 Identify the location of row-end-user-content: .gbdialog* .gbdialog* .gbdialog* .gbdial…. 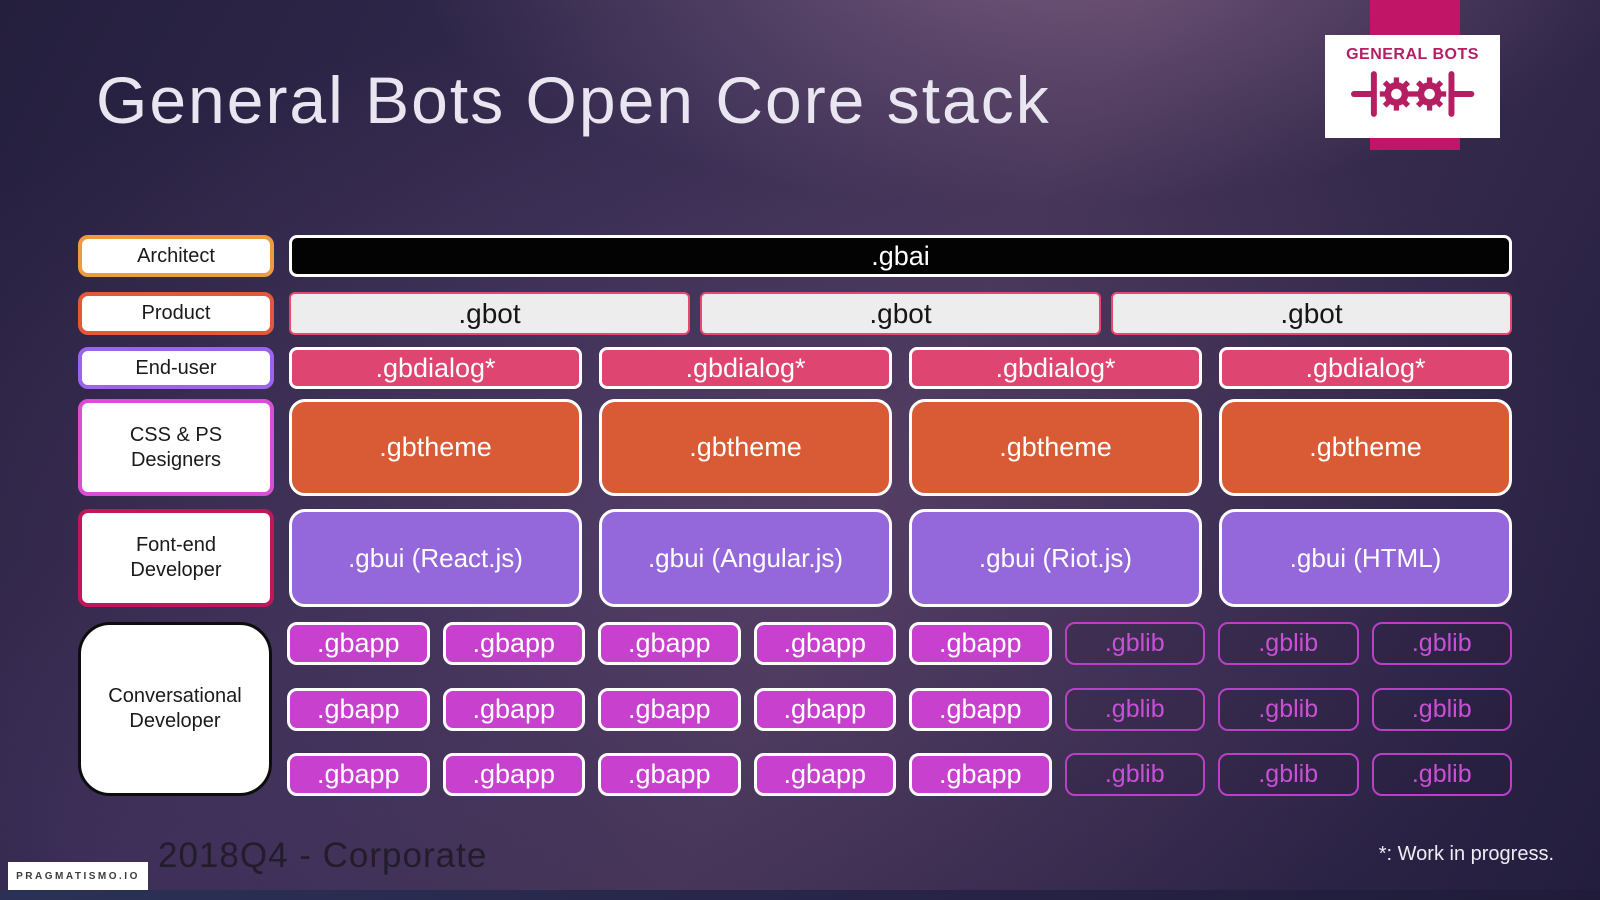
(900, 368).